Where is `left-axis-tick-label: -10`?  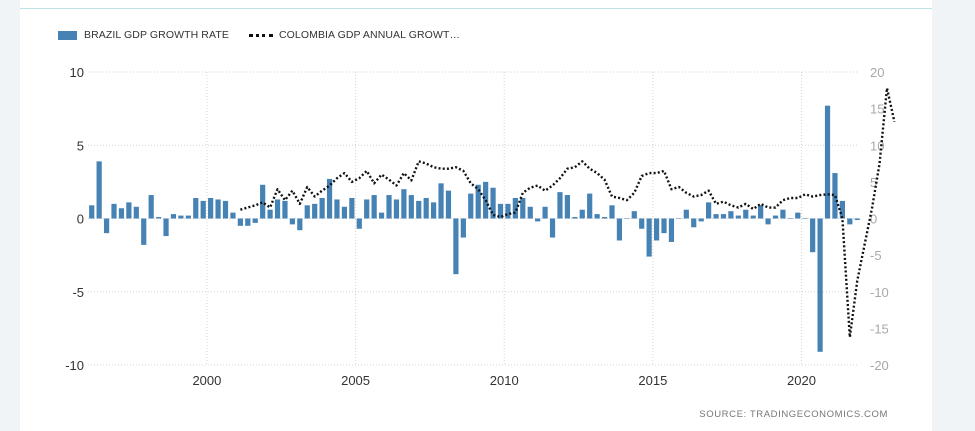
left-axis-tick-label: -10 is located at coordinates (74, 365).